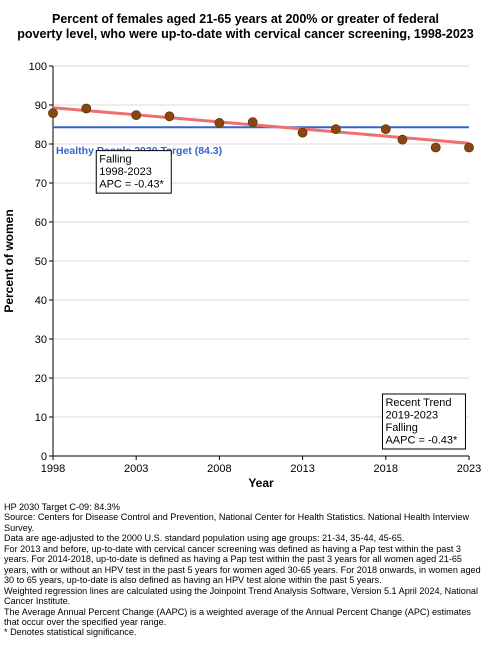 Image resolution: width=491 pixels, height=646 pixels. What do you see at coordinates (41, 340) in the screenshot?
I see `y-tick-label: 30` at bounding box center [41, 340].